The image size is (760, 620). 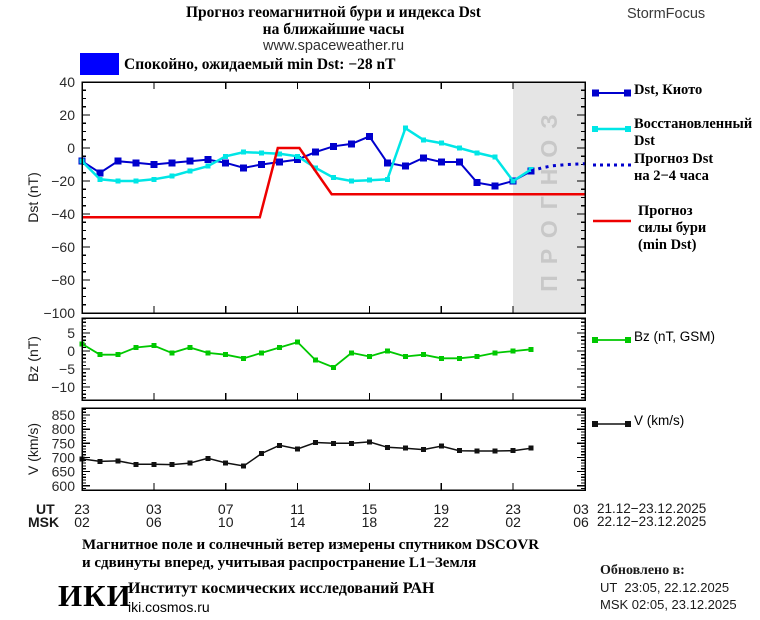 I want to click on updated-ut: UT 23:05, 22.12.2025, so click(x=665, y=587).